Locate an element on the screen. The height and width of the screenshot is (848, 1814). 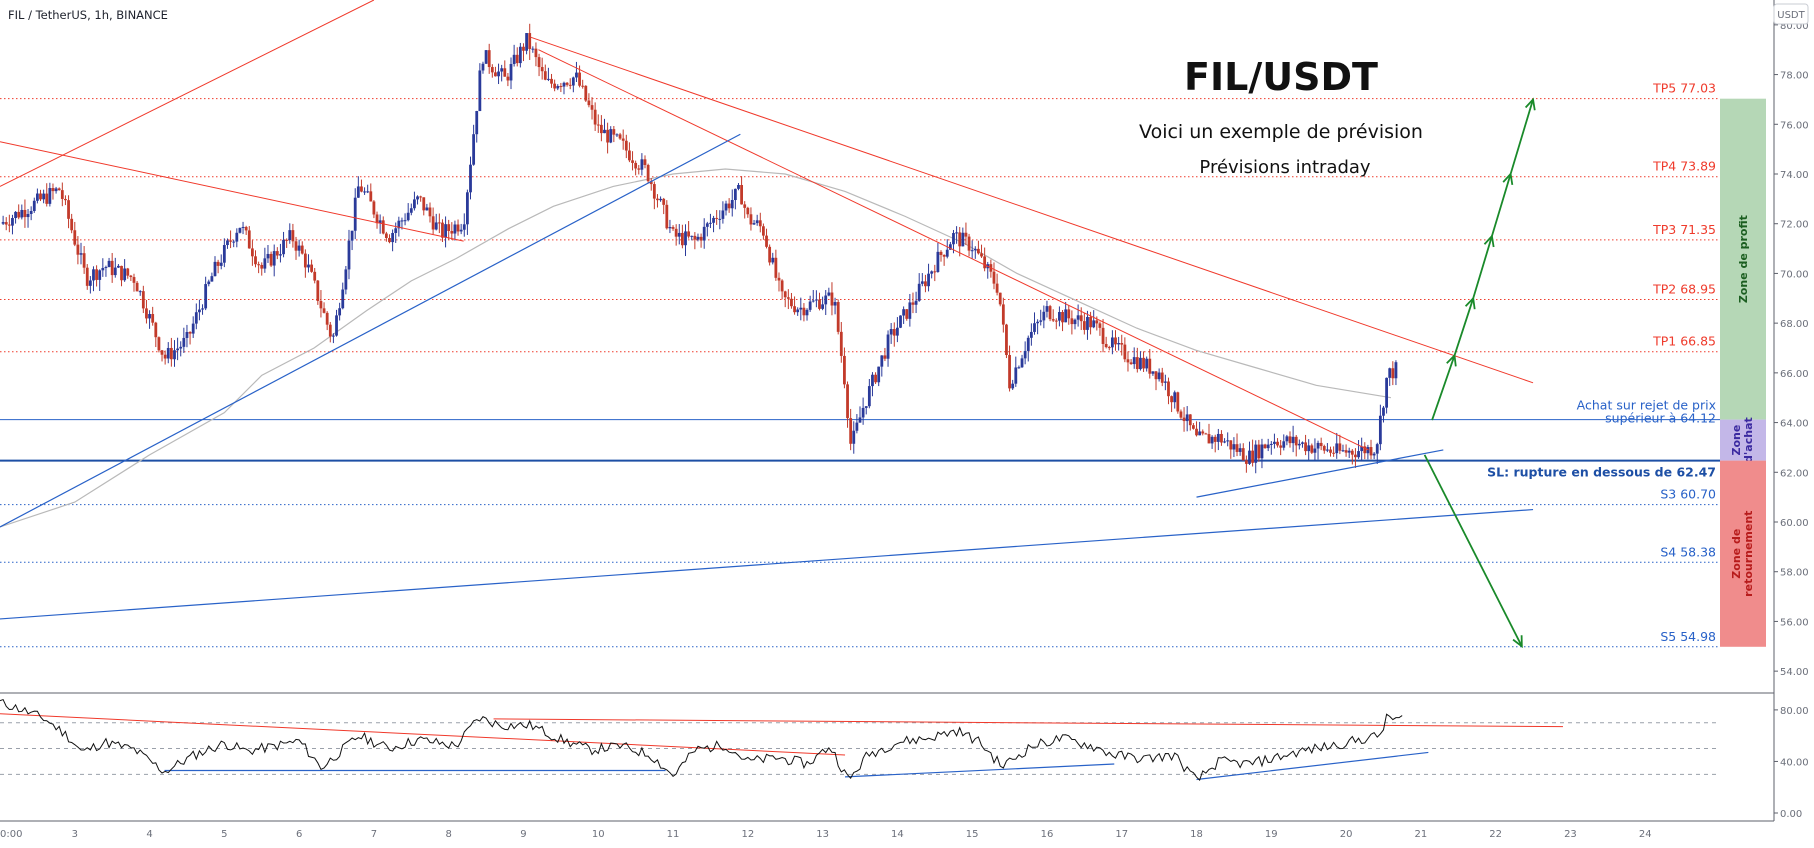
rsi-tick-label: 0.00 is located at coordinates (1791, 814).